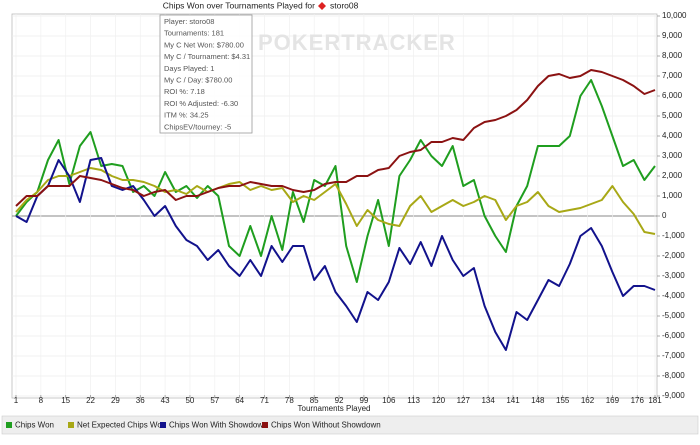  Describe the element at coordinates (439, 400) in the screenshot. I see `x-tick-label: 120` at that location.